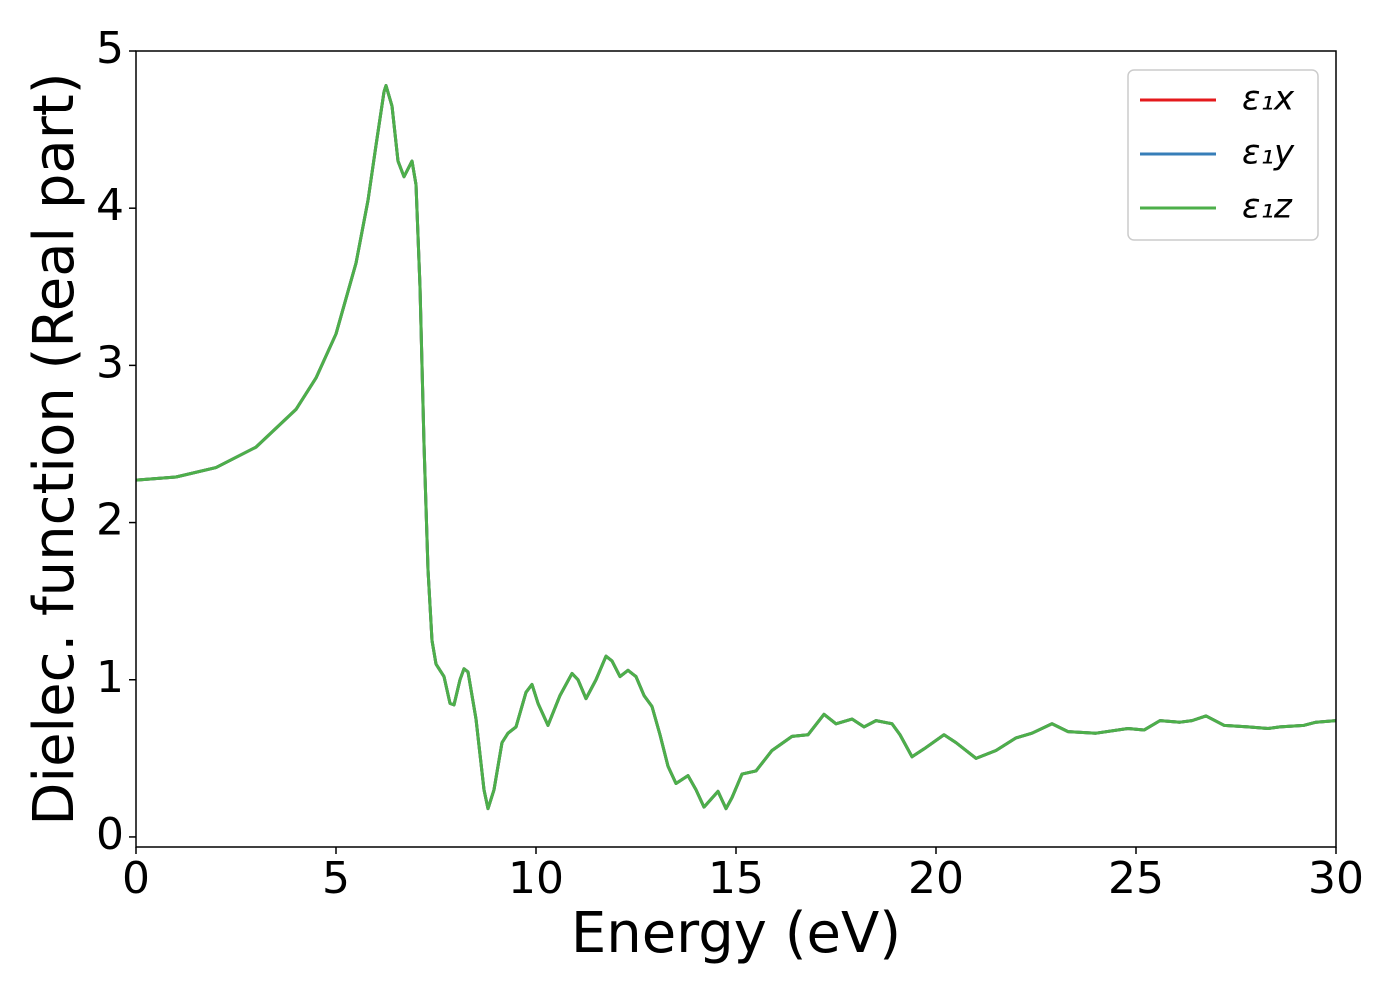 Image resolution: width=1400 pixels, height=1000 pixels. I want to click on legend-label: ε₁y, so click(1268, 153).